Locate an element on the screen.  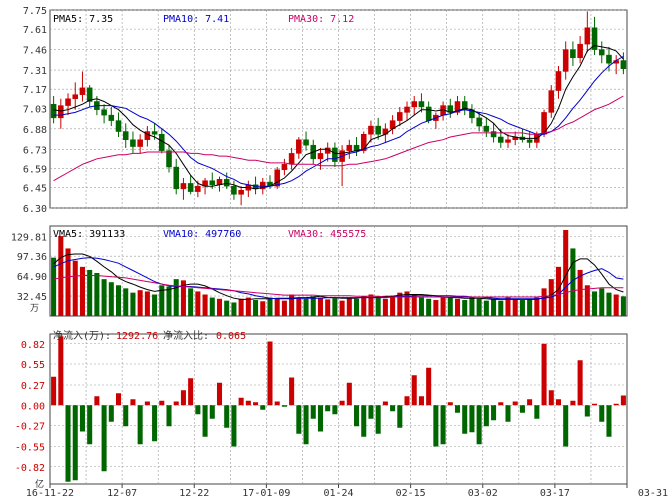
inflow-y-tick-label: 0.82 is located at coordinates (33, 345).